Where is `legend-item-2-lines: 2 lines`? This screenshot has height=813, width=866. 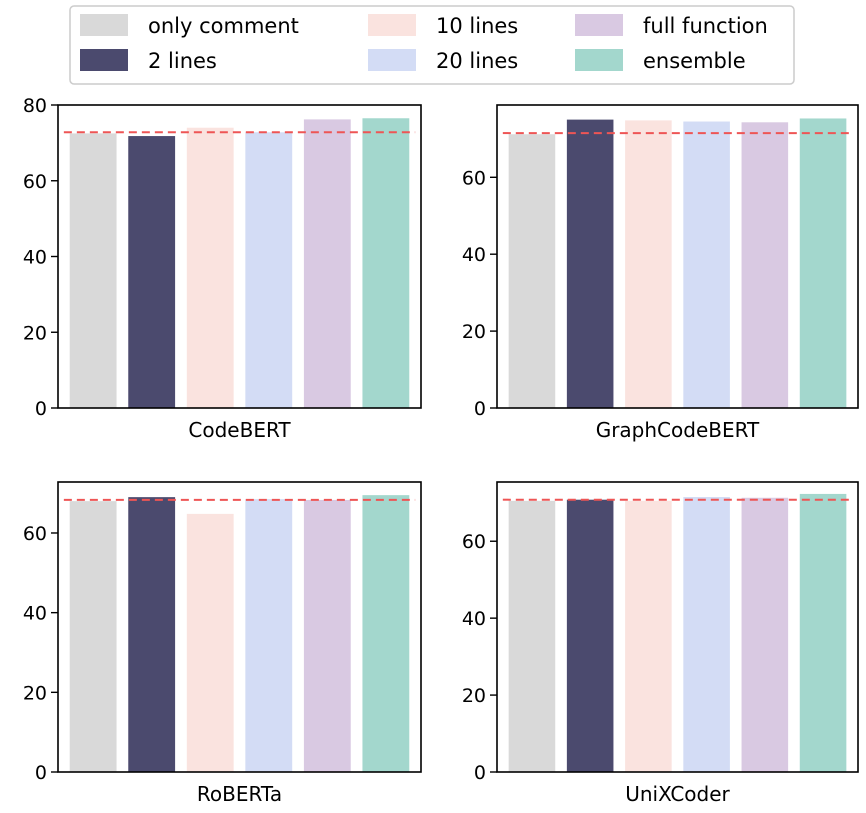 legend-item-2-lines: 2 lines is located at coordinates (148, 61).